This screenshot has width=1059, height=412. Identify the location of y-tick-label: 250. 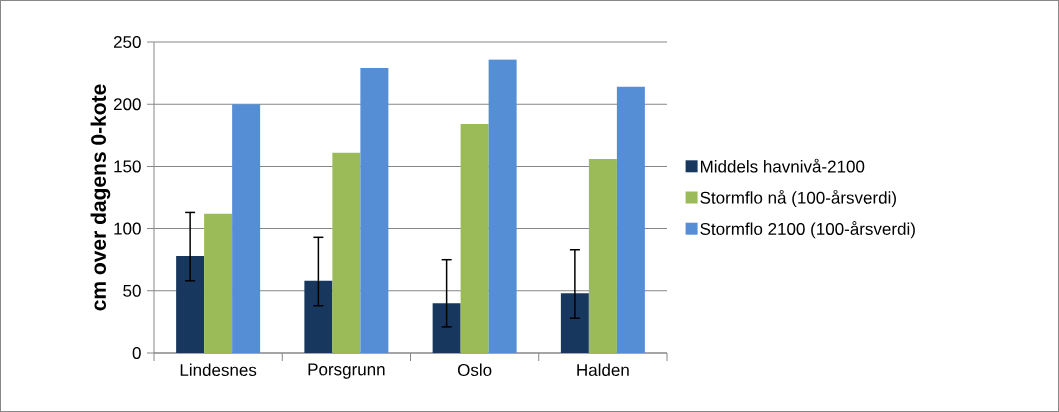
(127, 42).